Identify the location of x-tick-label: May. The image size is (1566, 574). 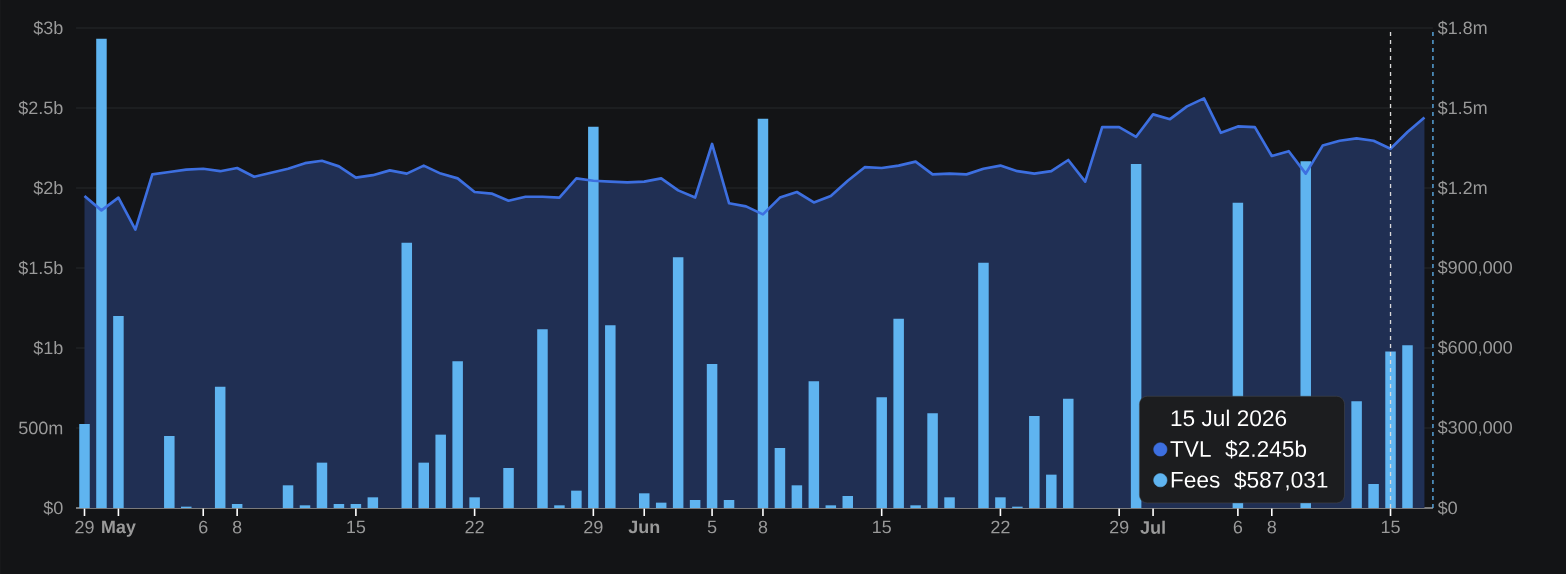
(119, 528).